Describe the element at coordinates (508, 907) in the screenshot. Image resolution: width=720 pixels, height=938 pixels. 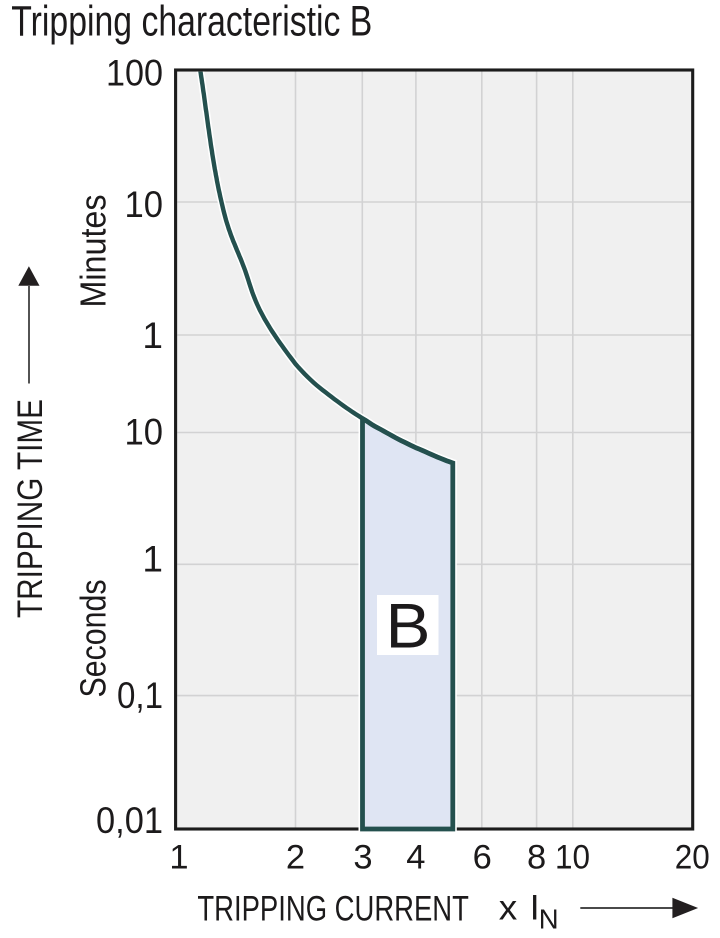
I see `svg-text: x` at that location.